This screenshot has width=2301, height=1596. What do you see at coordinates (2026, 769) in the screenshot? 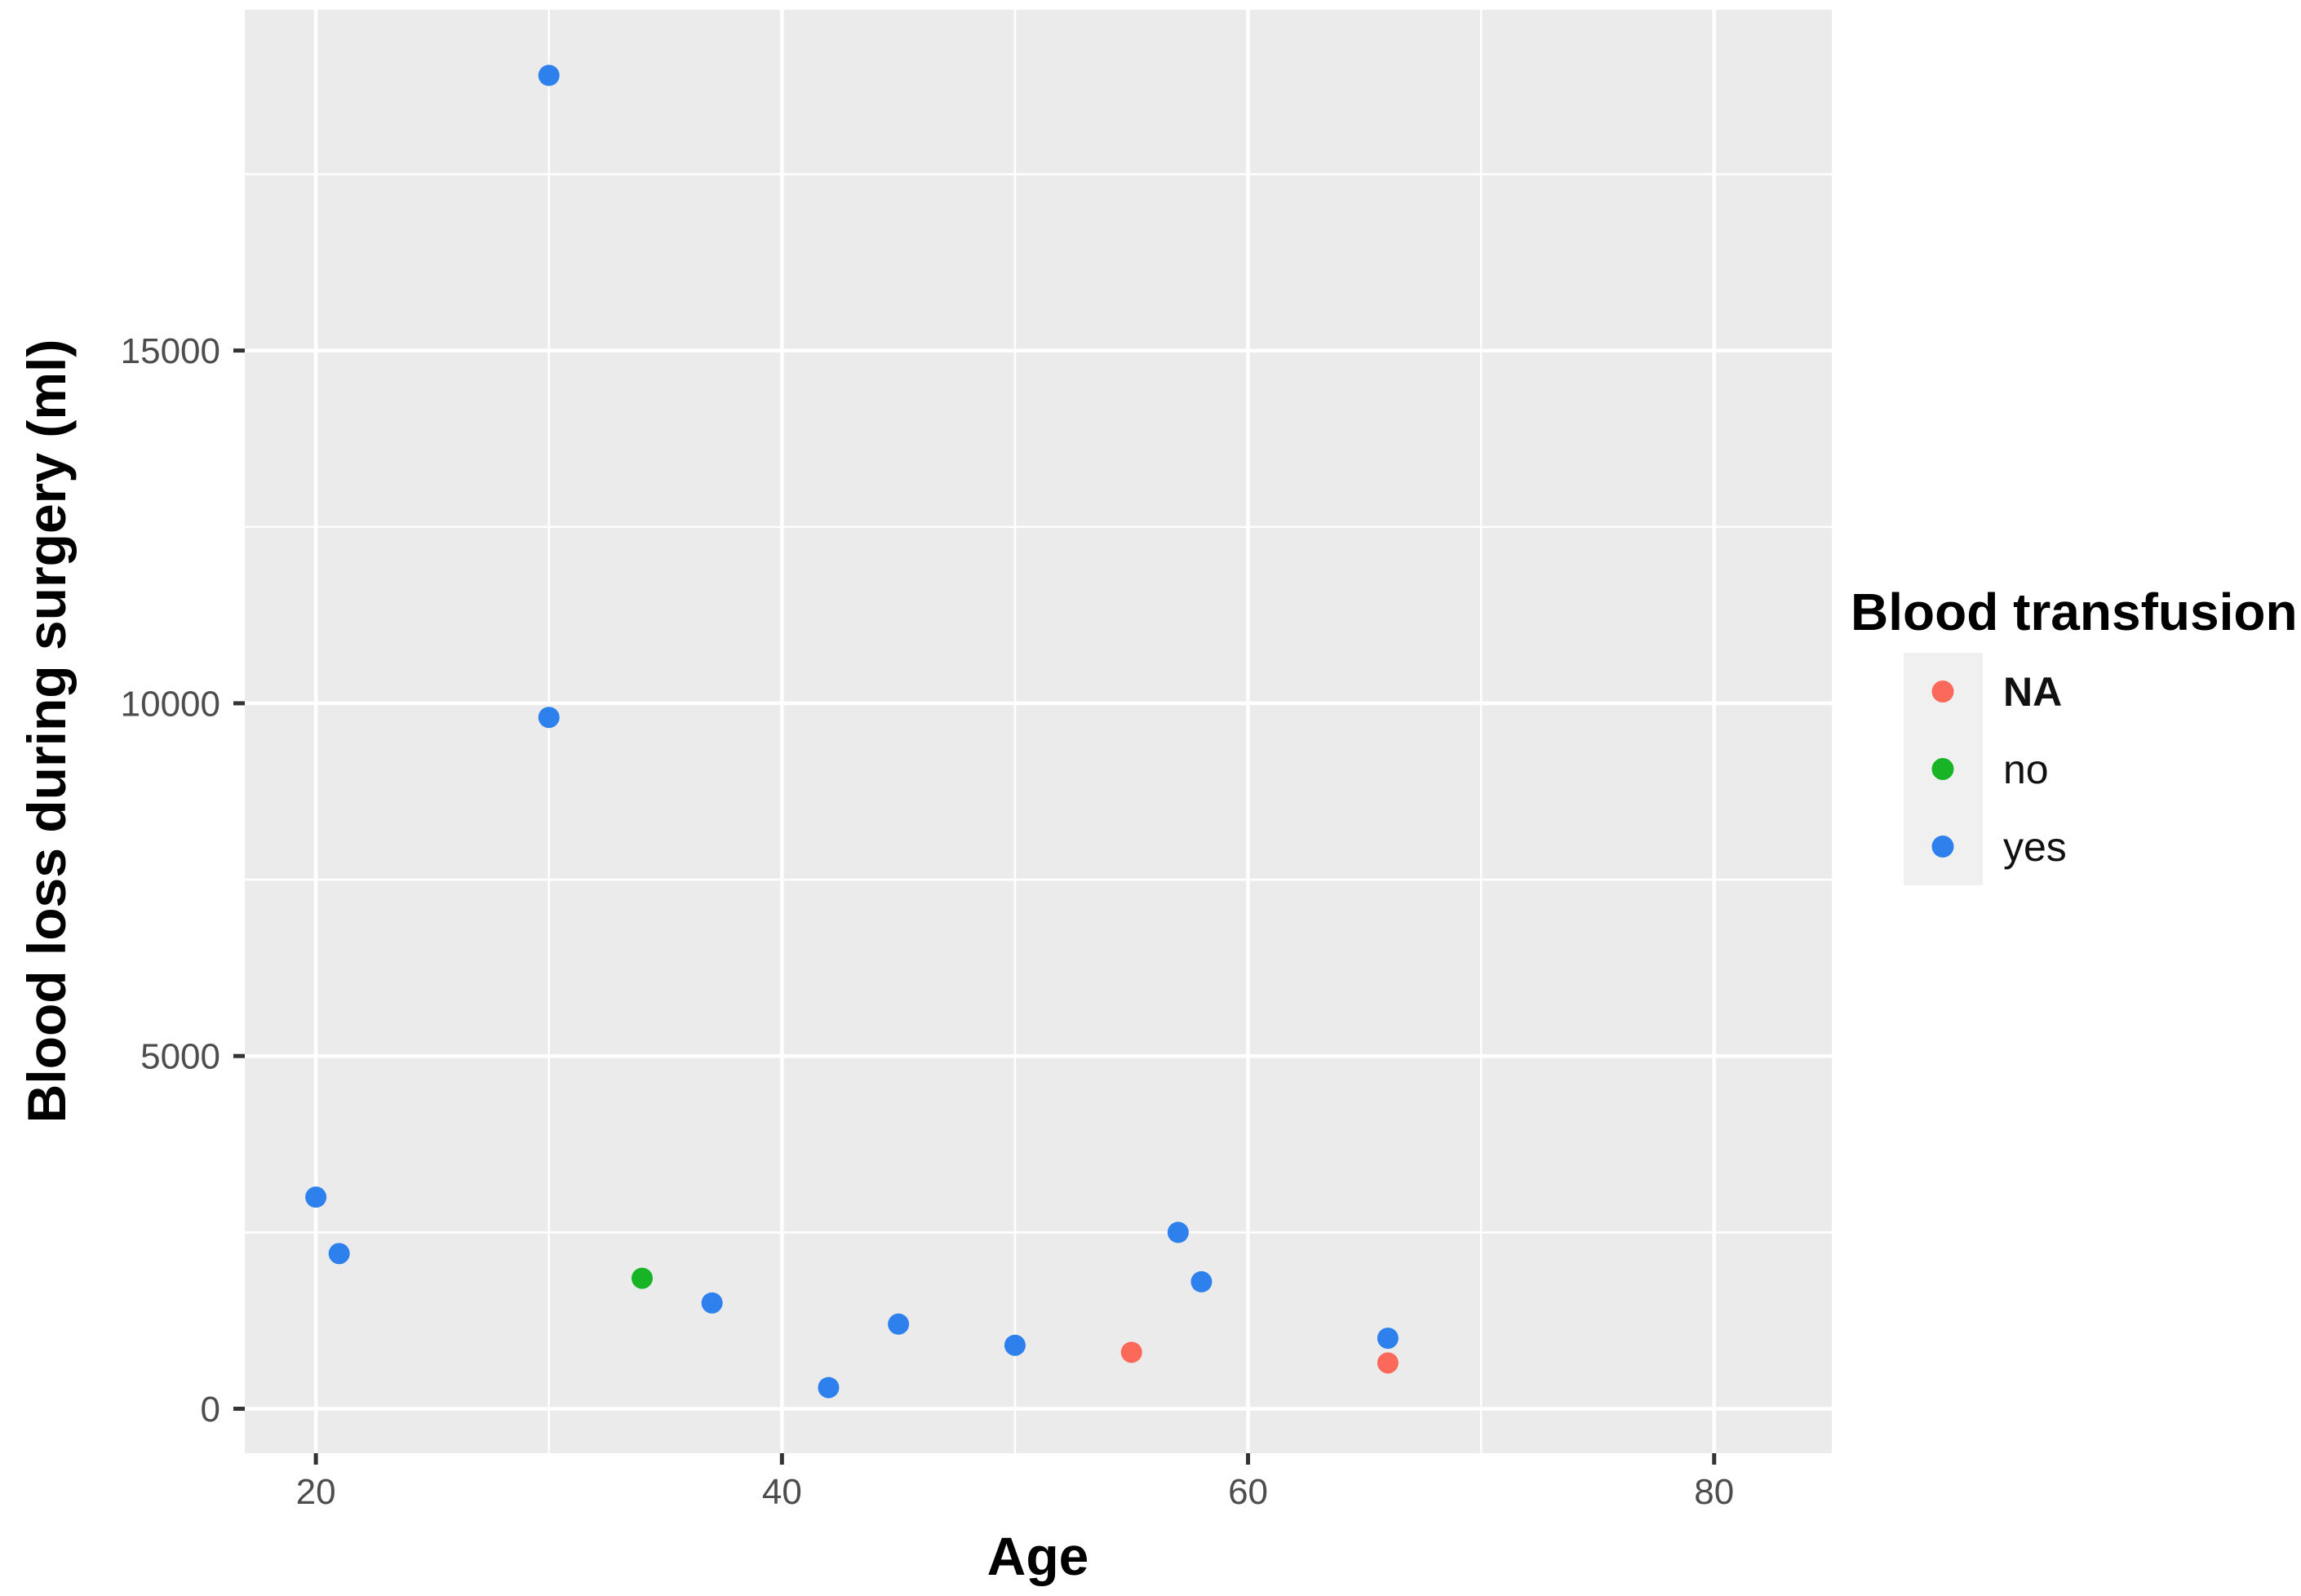
I see `legend-item-label: no` at bounding box center [2026, 769].